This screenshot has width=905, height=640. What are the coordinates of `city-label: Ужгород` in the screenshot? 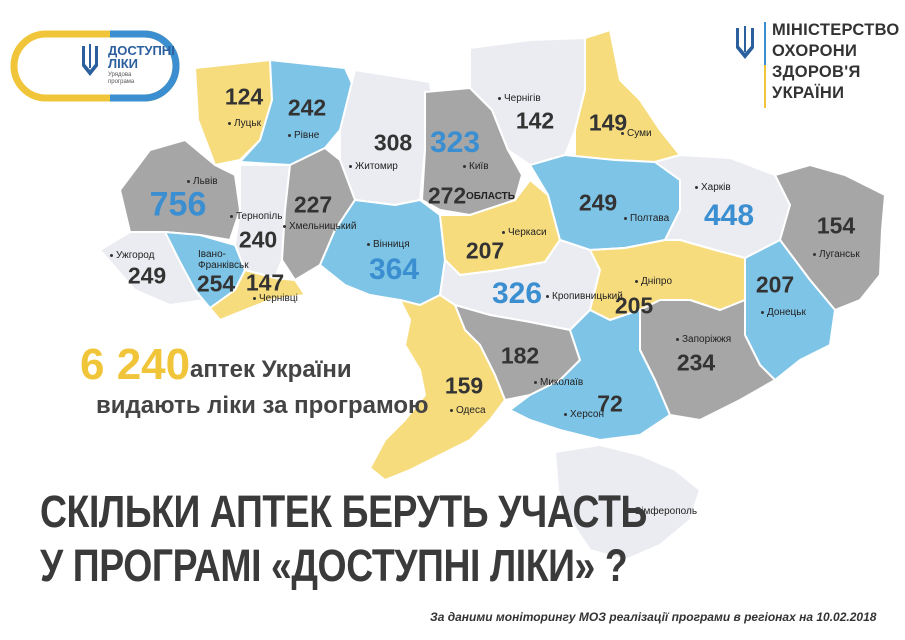 It's located at (132, 255).